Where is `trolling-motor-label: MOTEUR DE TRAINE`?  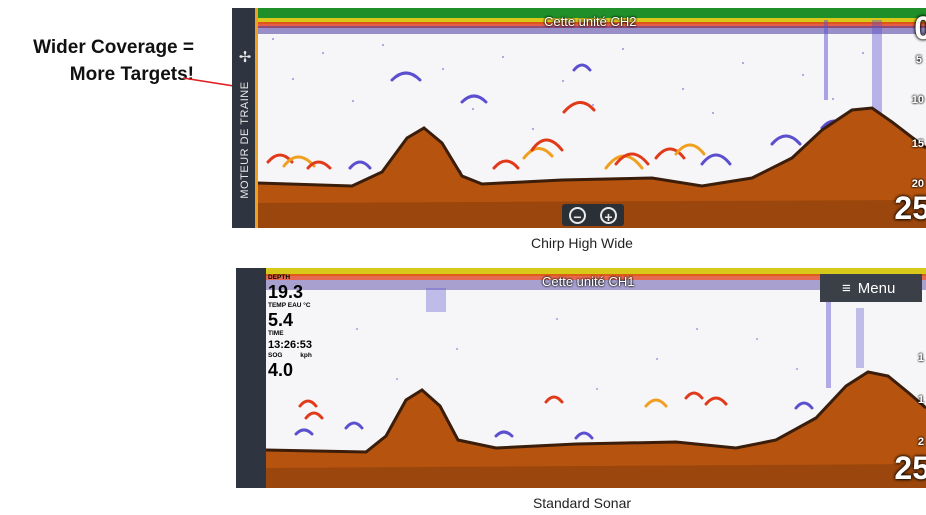 trolling-motor-label: MOTEUR DE TRAINE is located at coordinates (245, 140).